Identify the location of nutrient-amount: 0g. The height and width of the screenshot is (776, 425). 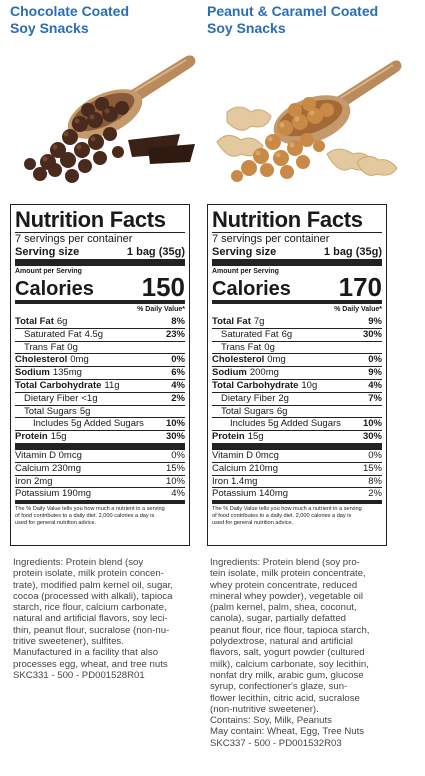
(269, 347).